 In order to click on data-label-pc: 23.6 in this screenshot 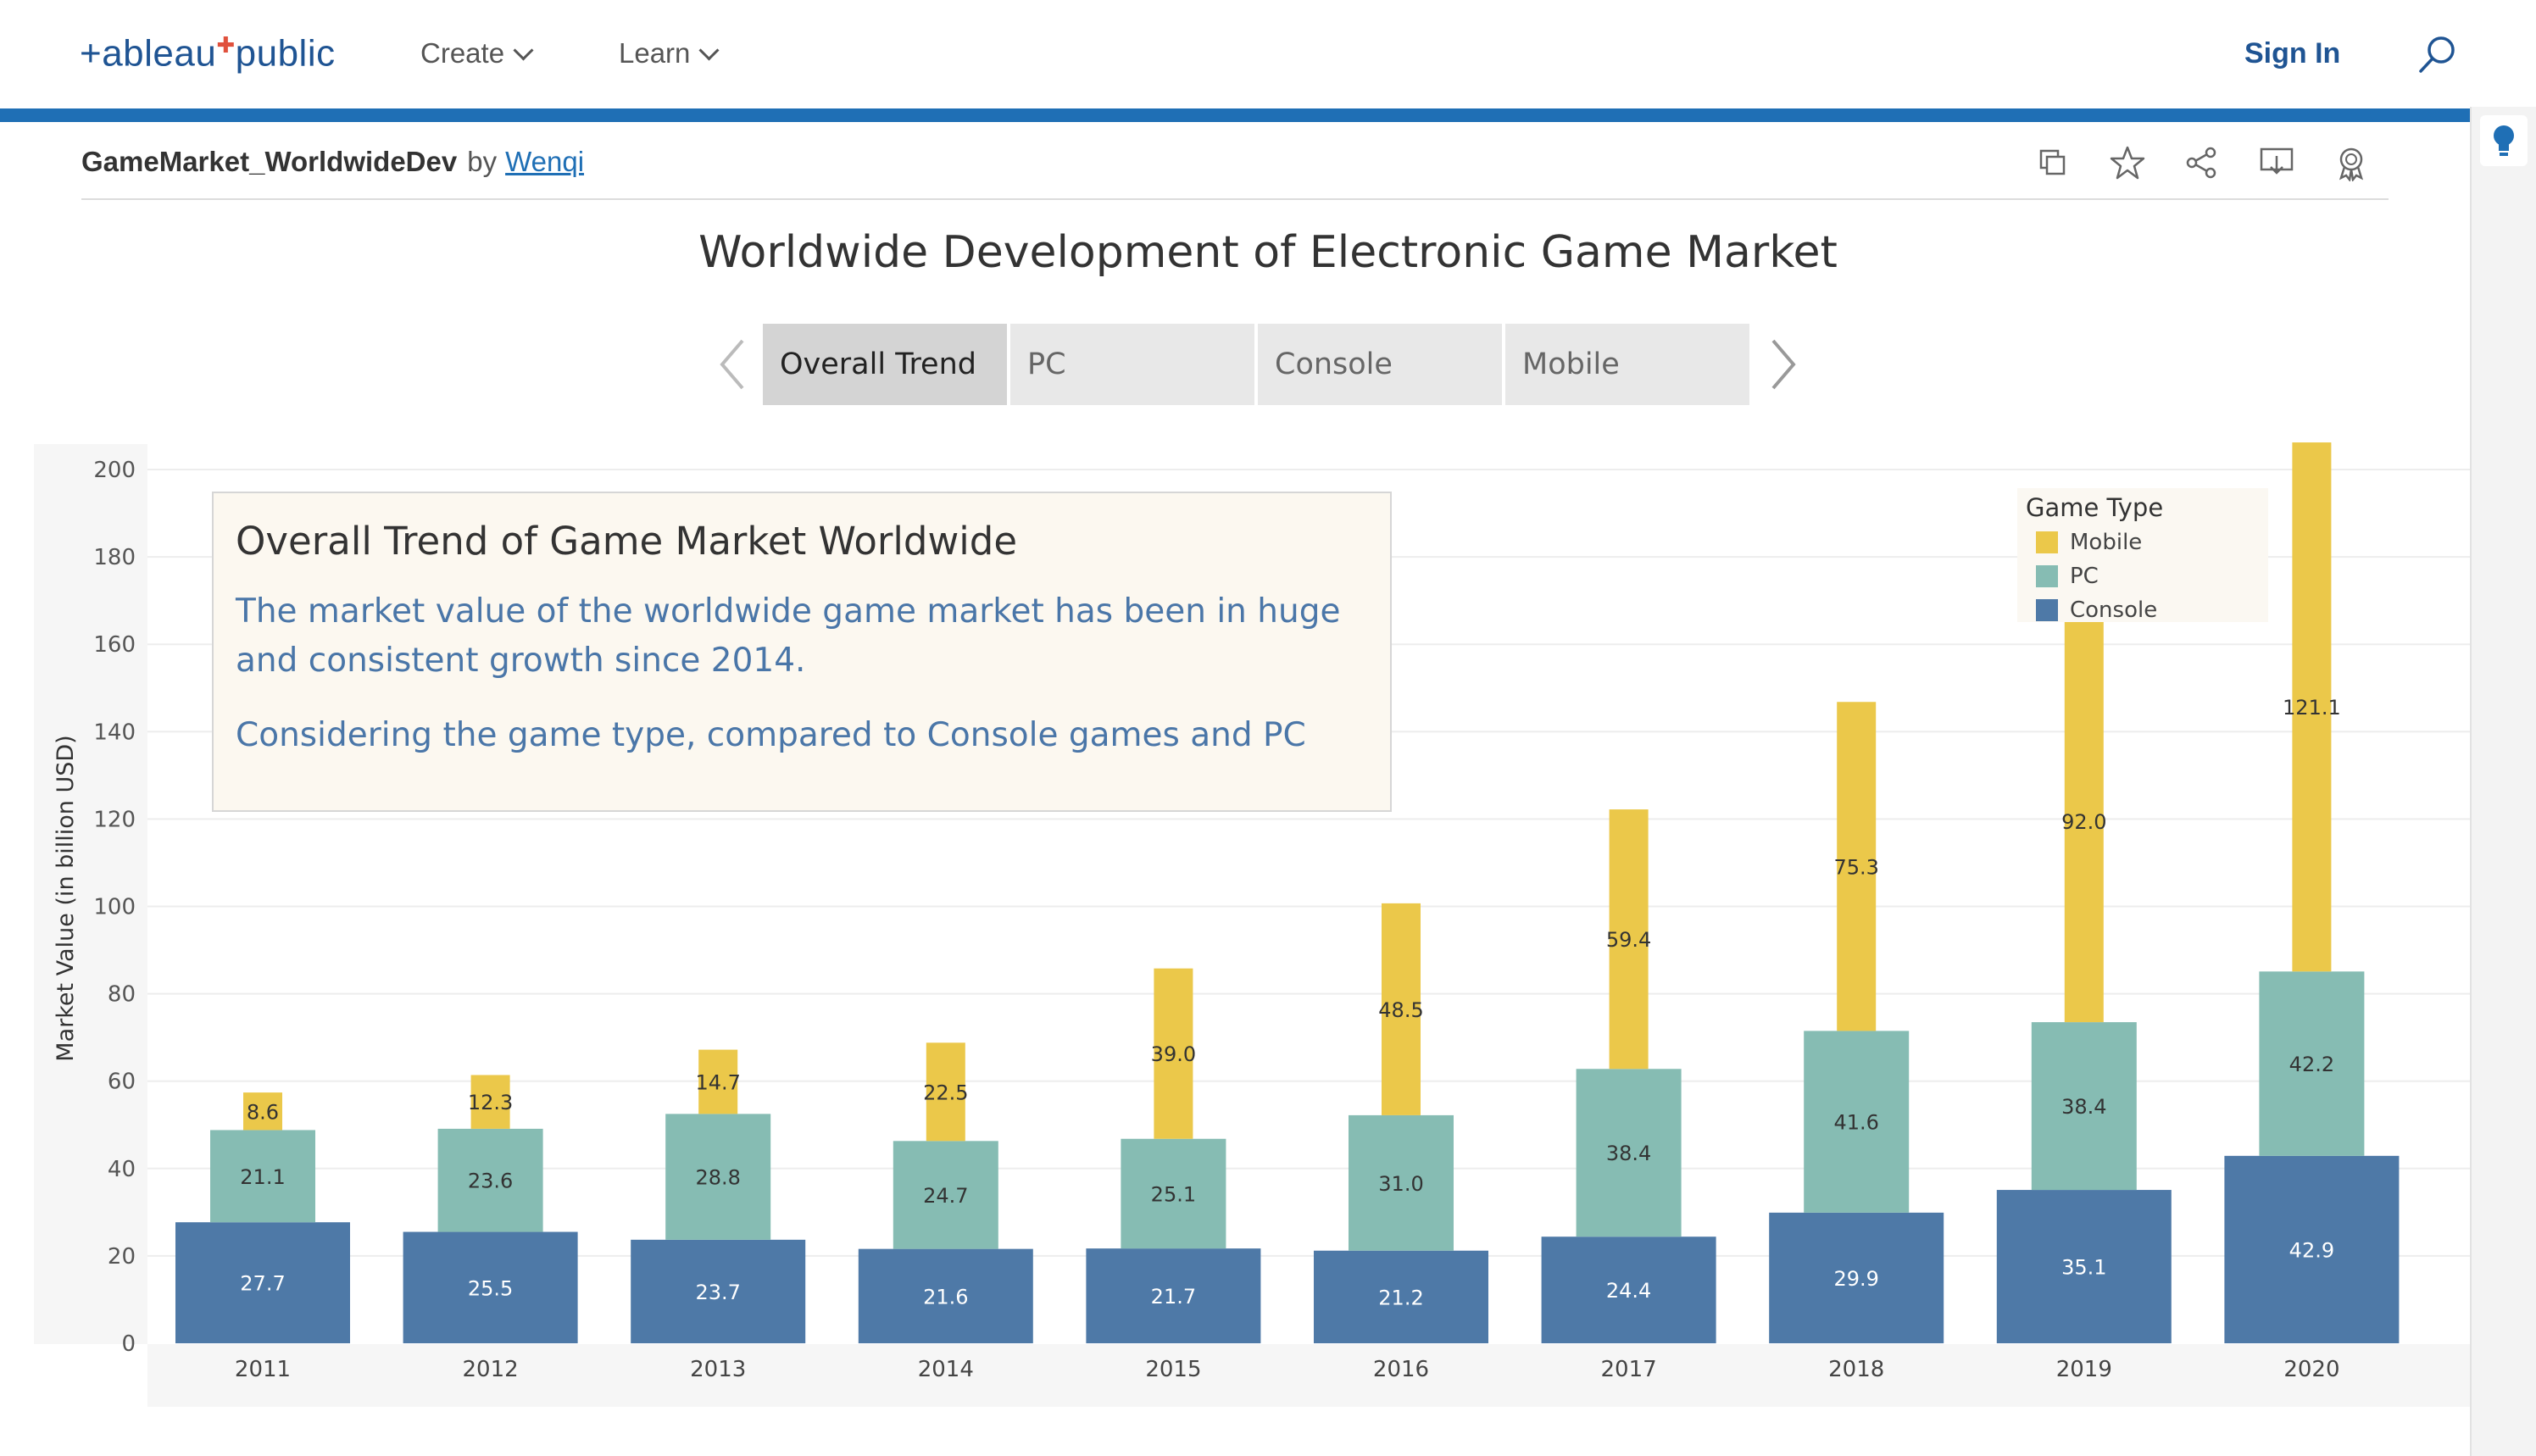, I will do `click(490, 1182)`.